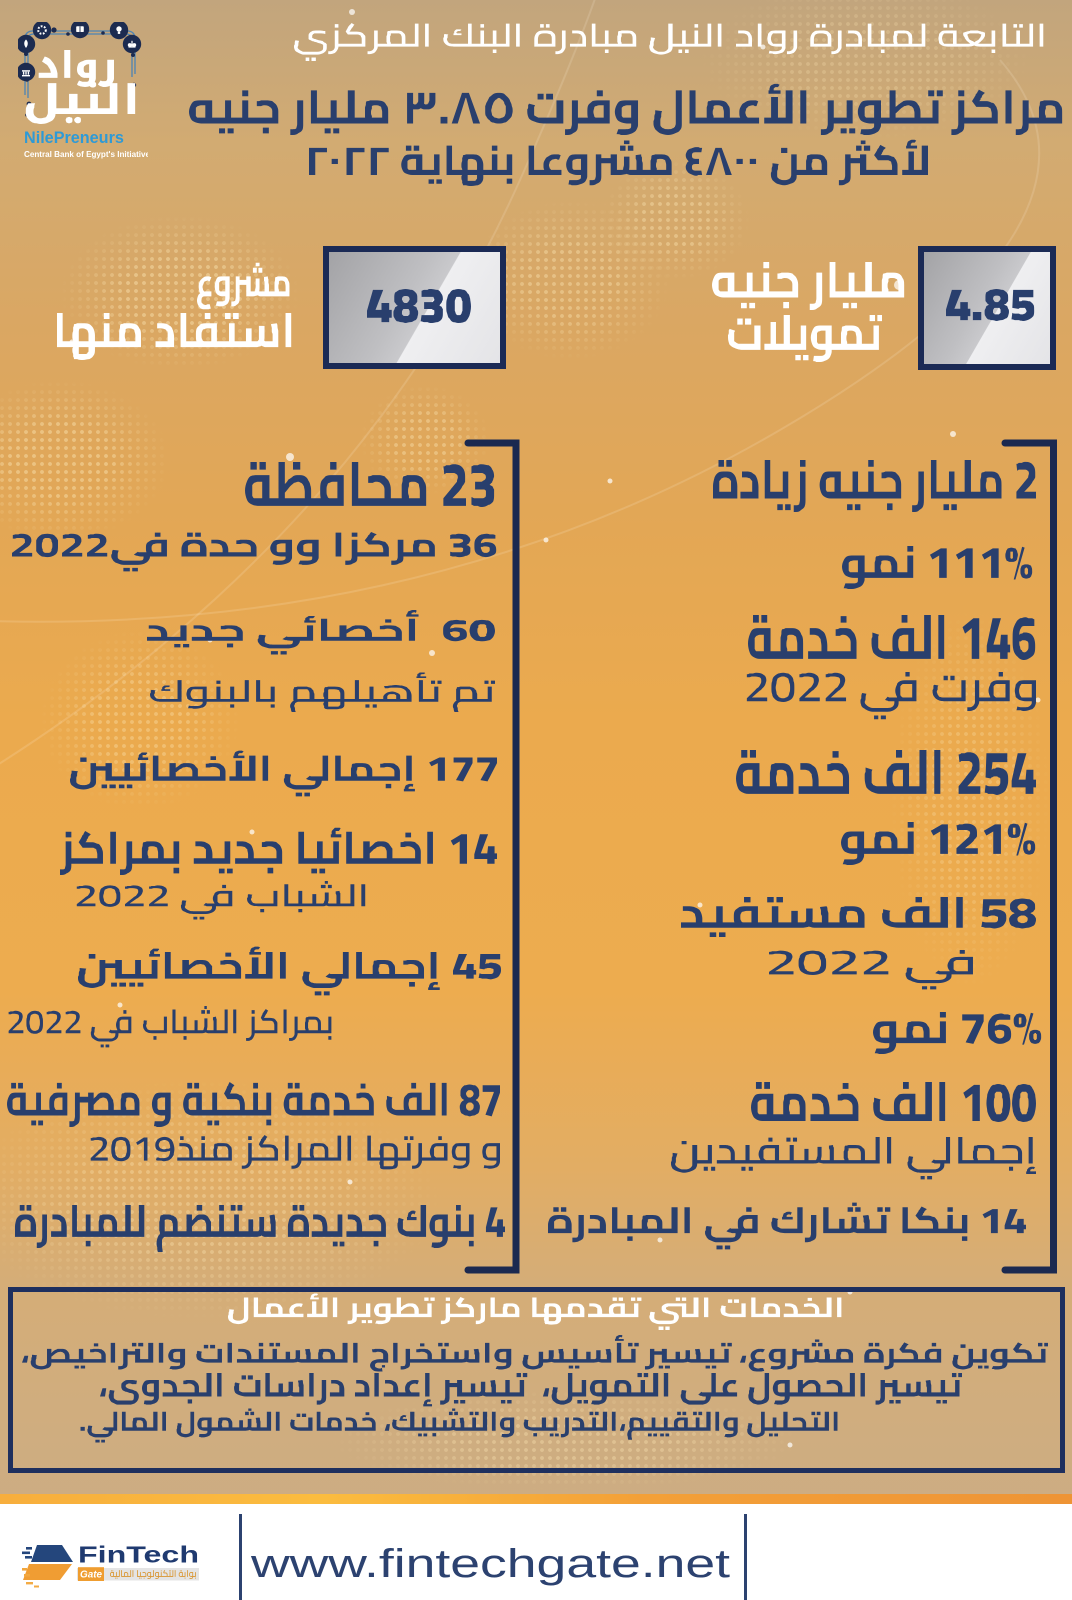  I want to click on svg-text: Gate, so click(91, 1575).